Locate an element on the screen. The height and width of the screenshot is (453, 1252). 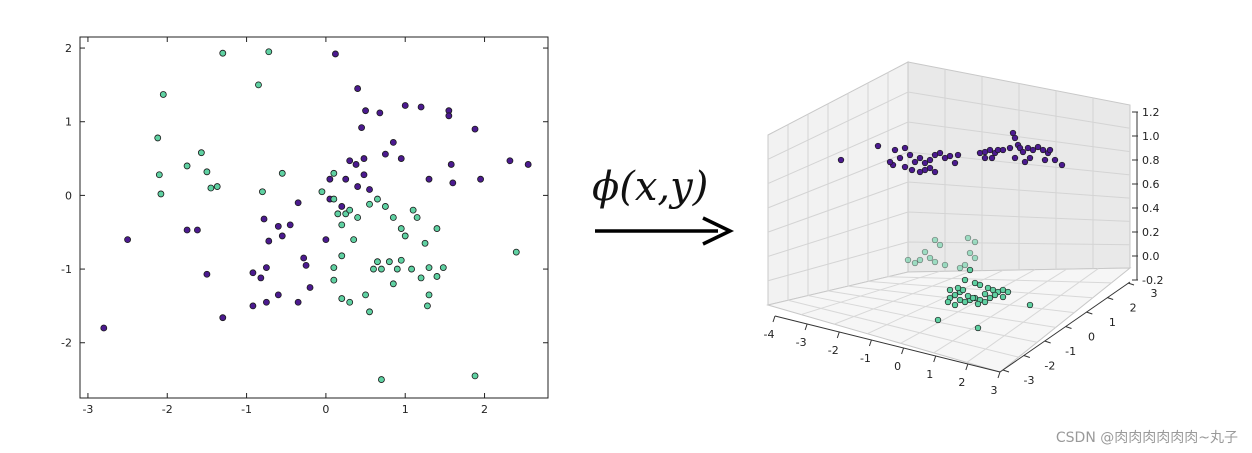
x3d-tick-label: -2 is located at coordinates (833, 350).